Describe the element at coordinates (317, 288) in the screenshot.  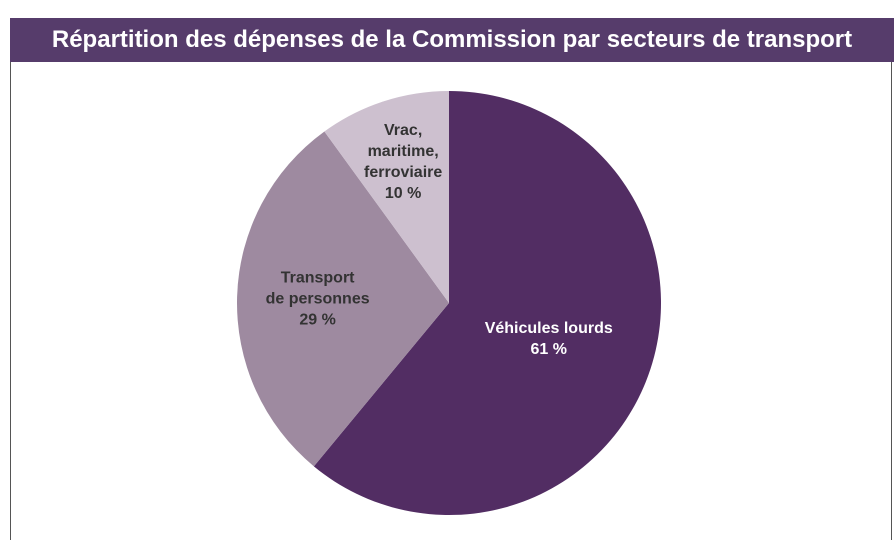
I see `slice-category: Transport de personnes` at that location.